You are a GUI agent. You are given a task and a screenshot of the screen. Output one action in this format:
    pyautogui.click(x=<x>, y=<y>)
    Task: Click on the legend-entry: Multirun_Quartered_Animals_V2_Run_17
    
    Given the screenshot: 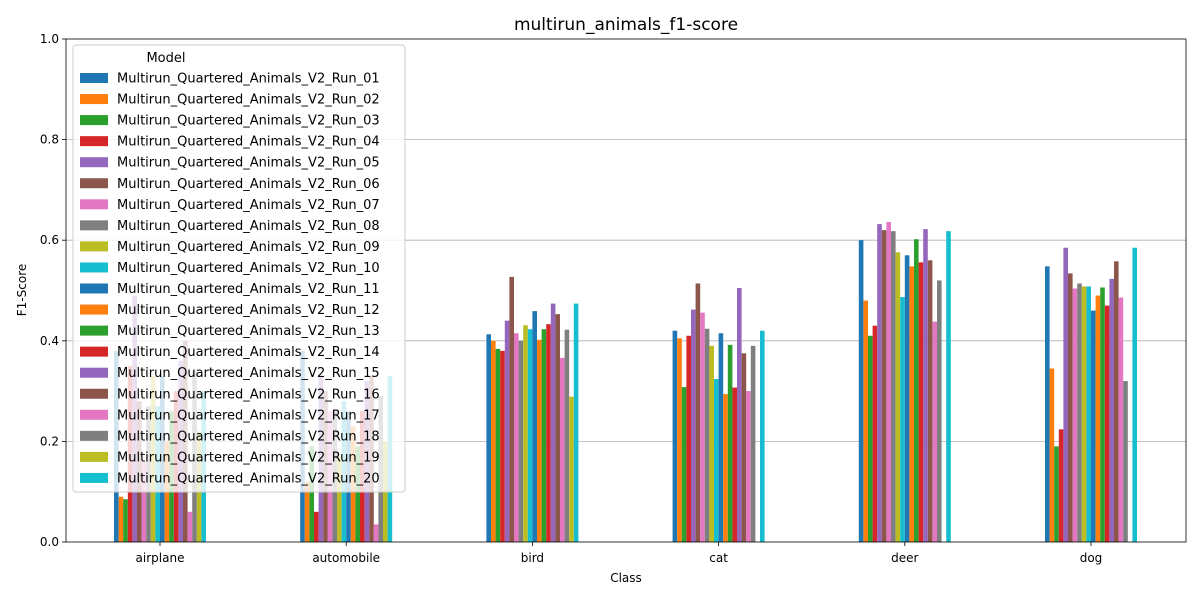 What is the action you would take?
    pyautogui.click(x=248, y=415)
    